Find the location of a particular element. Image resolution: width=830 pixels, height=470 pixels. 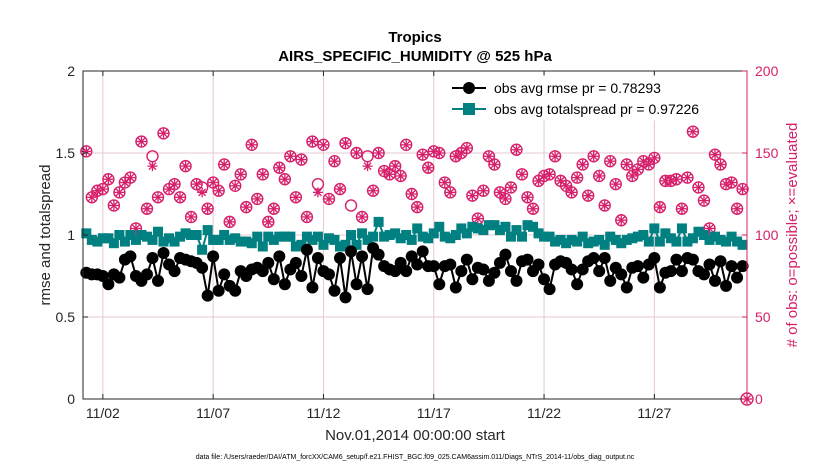

y-tick-label-right-3: 150 is located at coordinates (767, 153).